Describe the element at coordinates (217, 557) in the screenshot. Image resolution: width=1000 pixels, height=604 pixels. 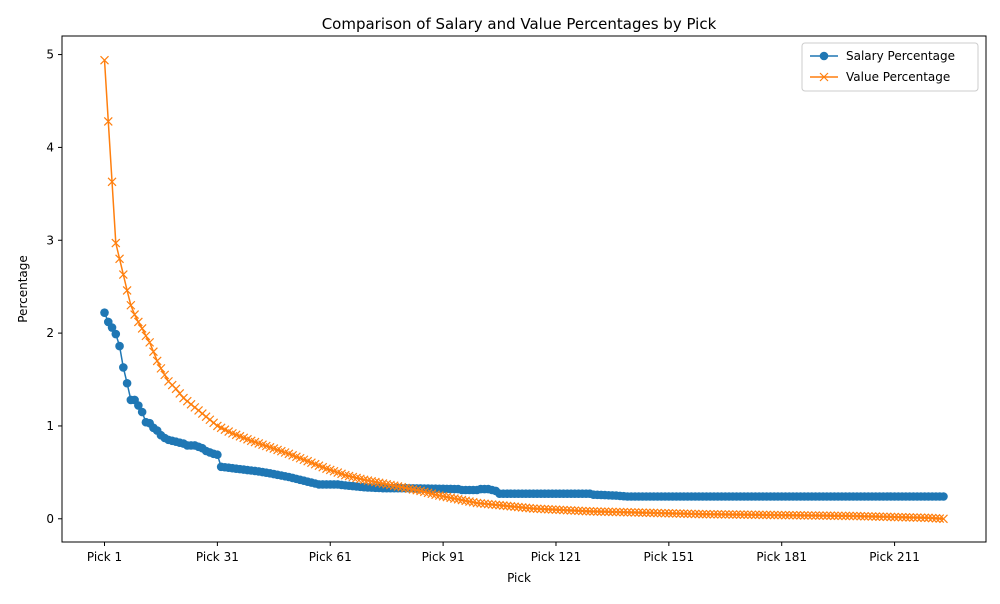
I see `x-tick-label: Pick 31` at that location.